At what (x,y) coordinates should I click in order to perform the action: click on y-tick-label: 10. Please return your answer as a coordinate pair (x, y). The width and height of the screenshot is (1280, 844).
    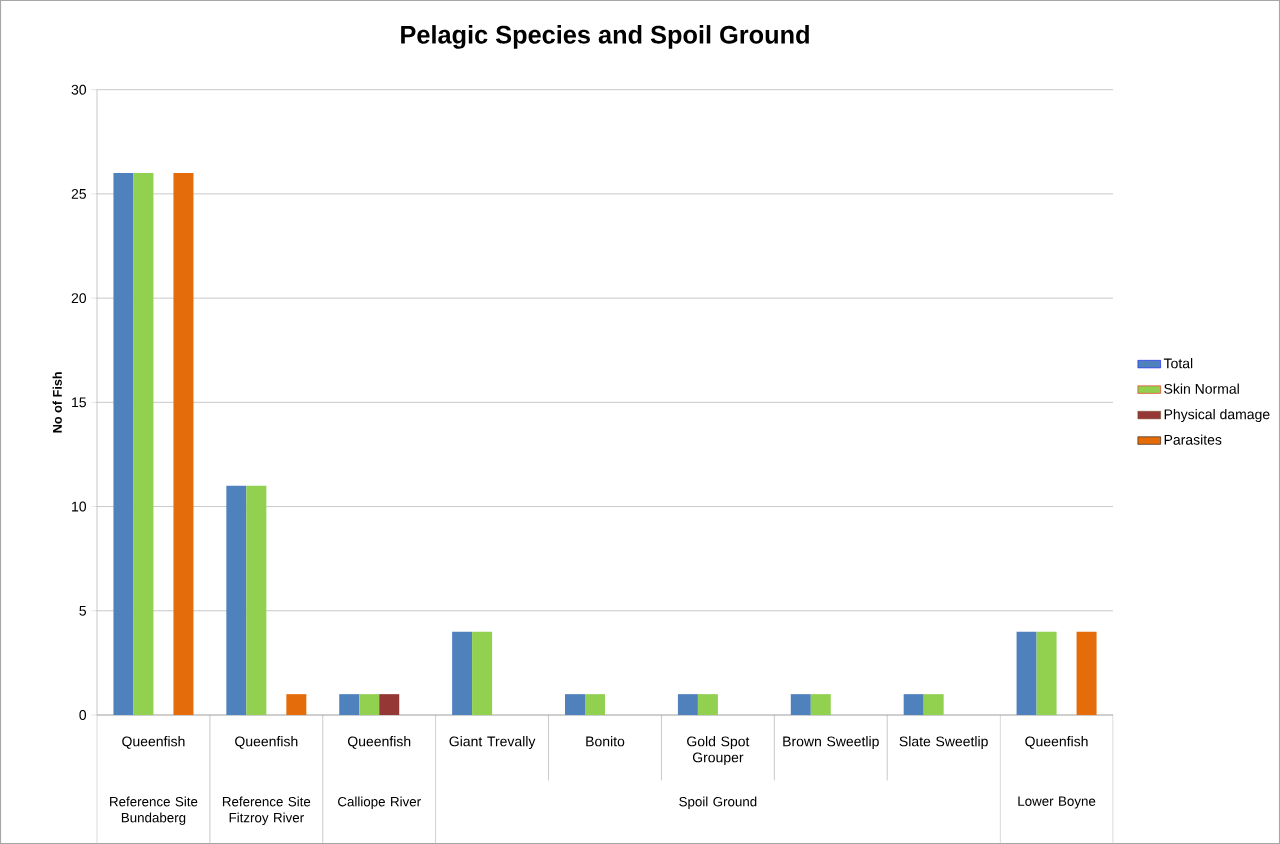
    Looking at the image, I should click on (79, 506).